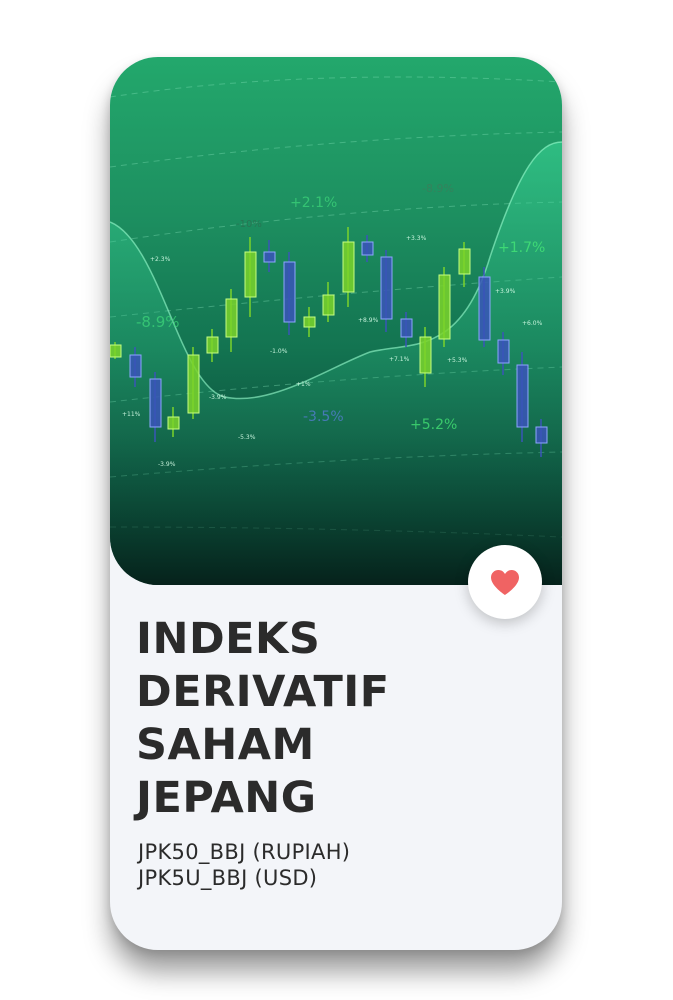 Image resolution: width=673 pixels, height=1000 pixels. Describe the element at coordinates (160, 259) in the screenshot. I see `chart-change-label: +2.3%` at that location.